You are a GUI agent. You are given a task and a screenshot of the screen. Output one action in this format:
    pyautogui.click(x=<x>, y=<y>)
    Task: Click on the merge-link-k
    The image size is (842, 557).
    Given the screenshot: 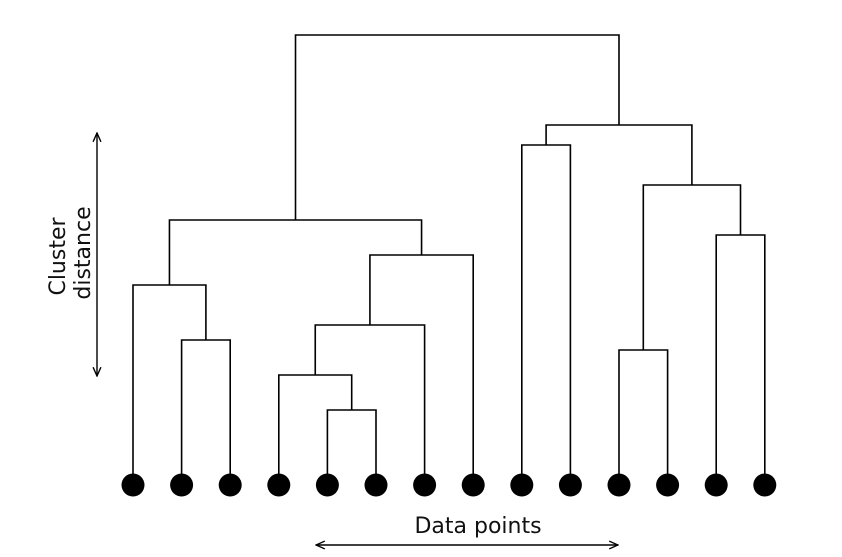 What is the action you would take?
    pyautogui.click(x=692, y=267)
    